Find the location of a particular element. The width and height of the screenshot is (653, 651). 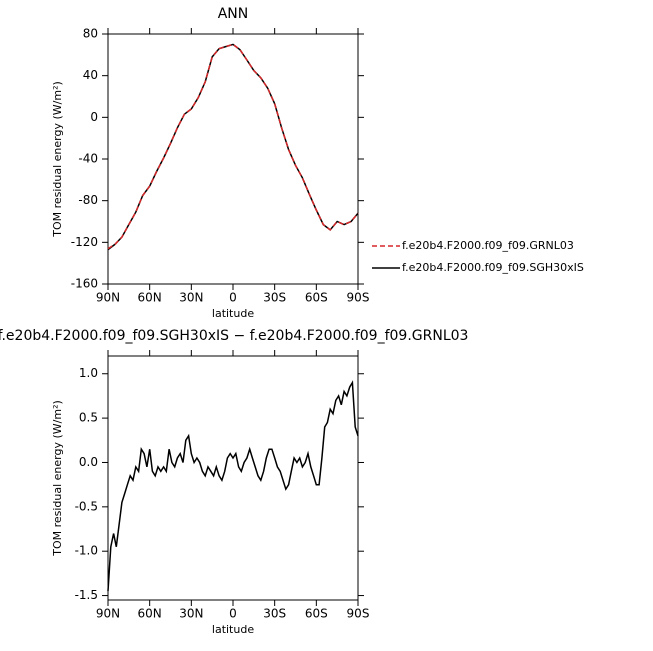

y-tick-label: -40 is located at coordinates (88, 159).